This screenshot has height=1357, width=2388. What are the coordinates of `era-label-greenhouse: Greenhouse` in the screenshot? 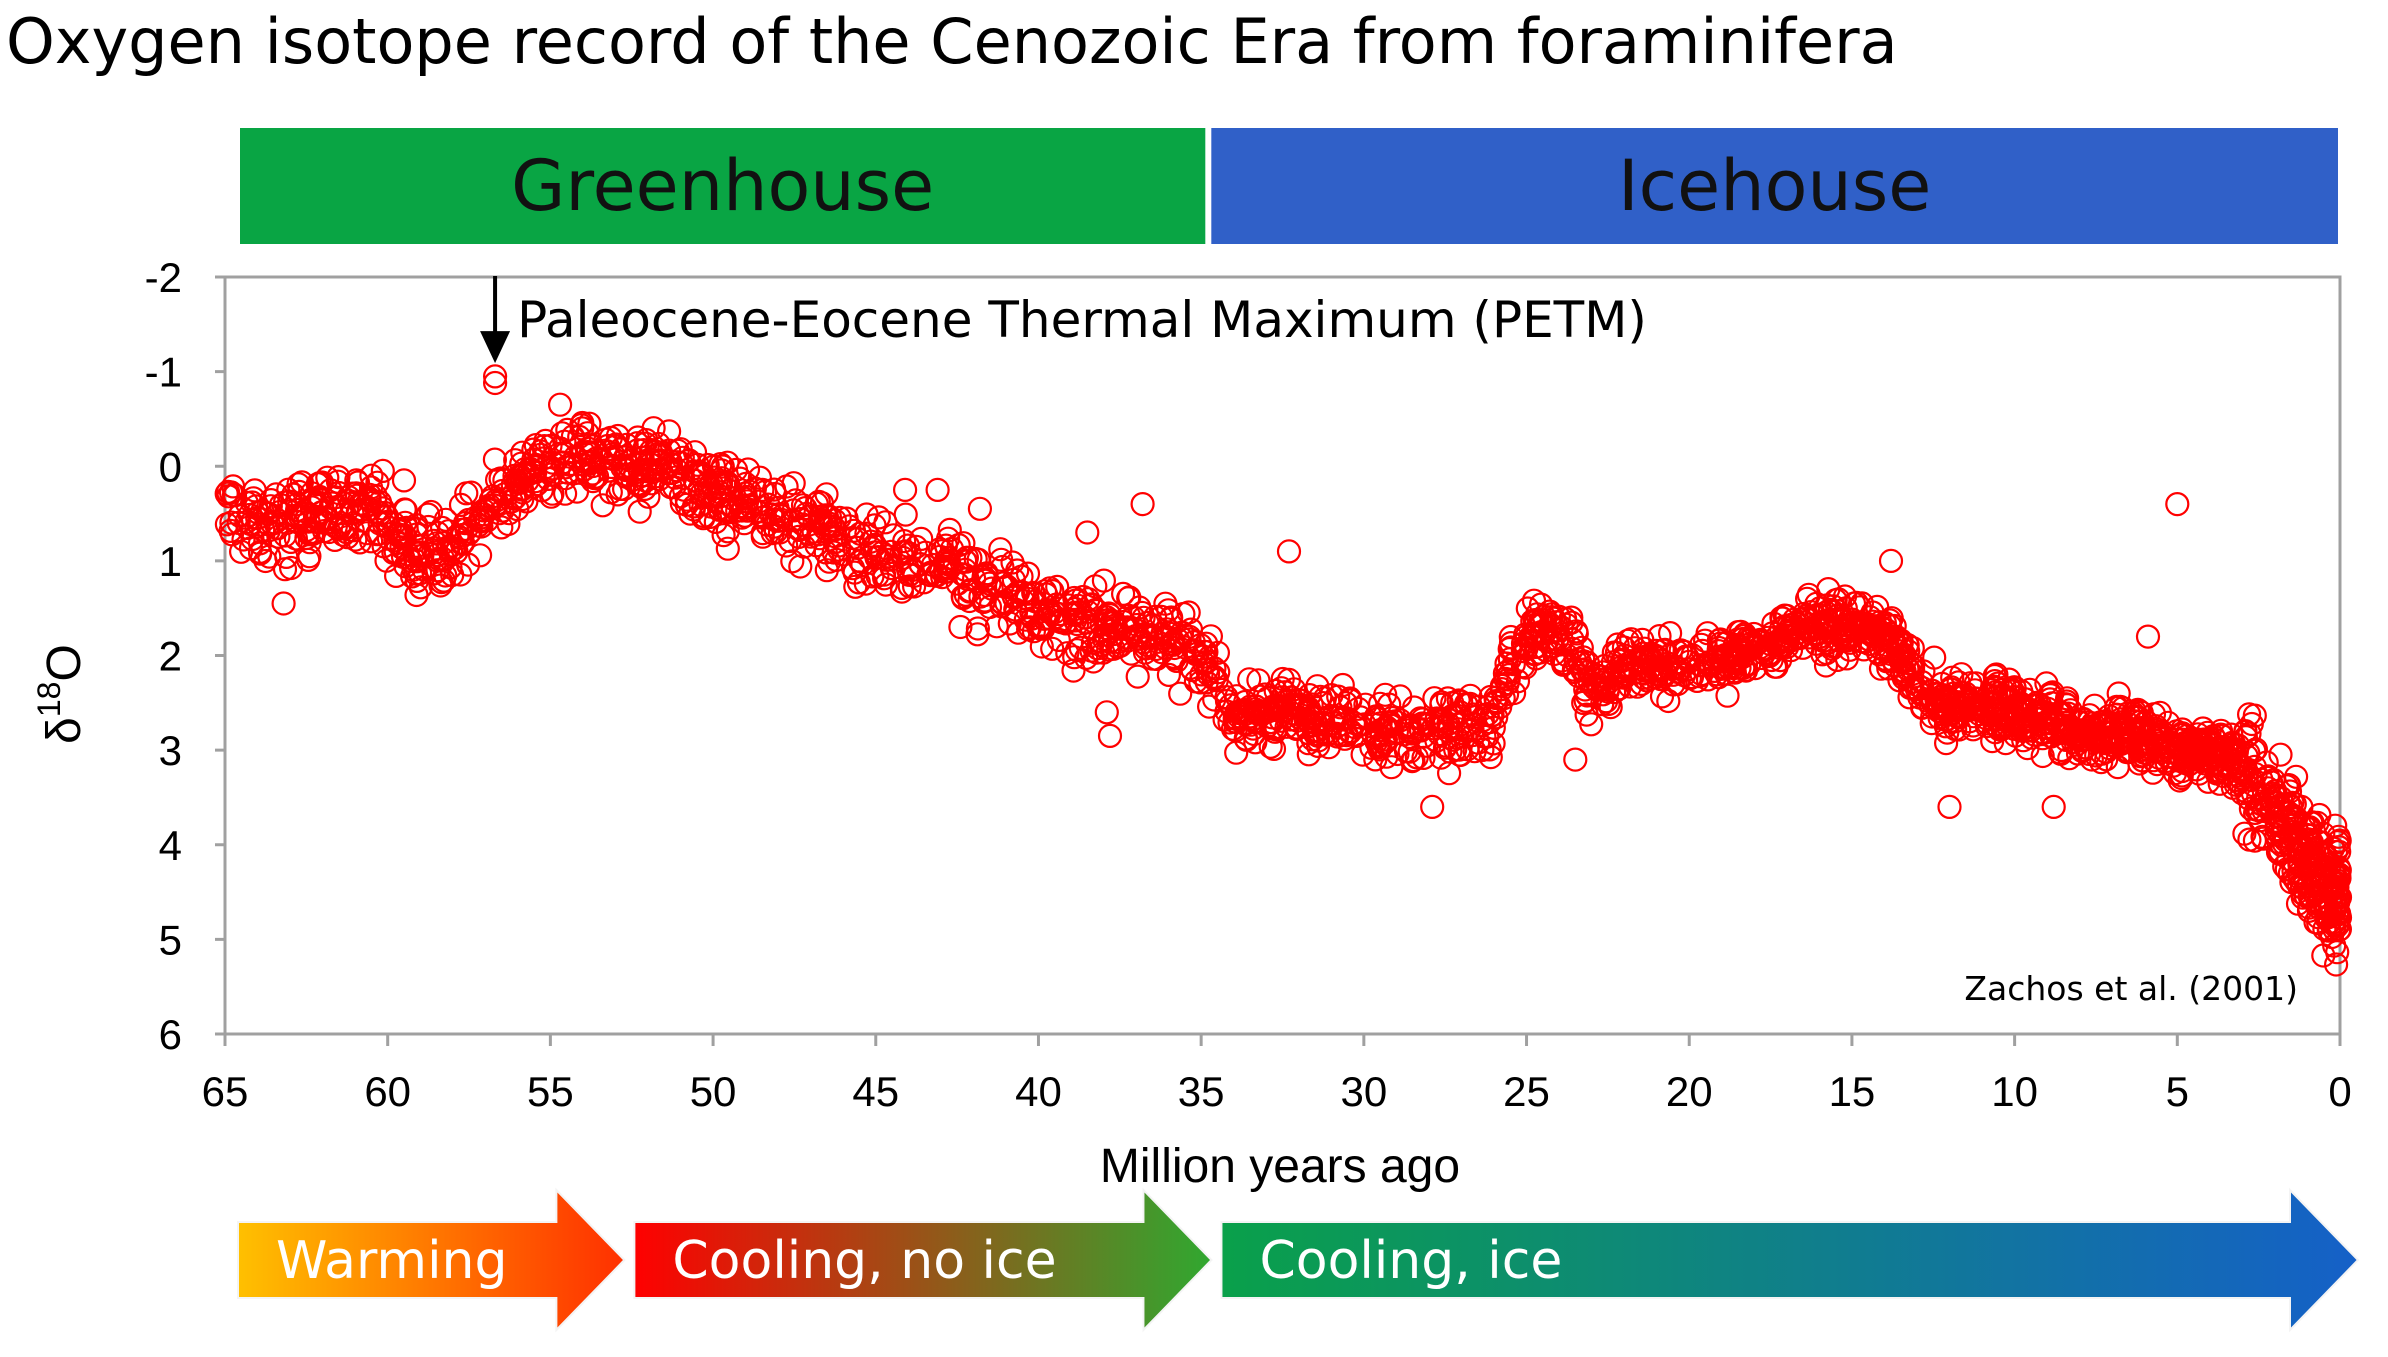 It's located at (722, 186).